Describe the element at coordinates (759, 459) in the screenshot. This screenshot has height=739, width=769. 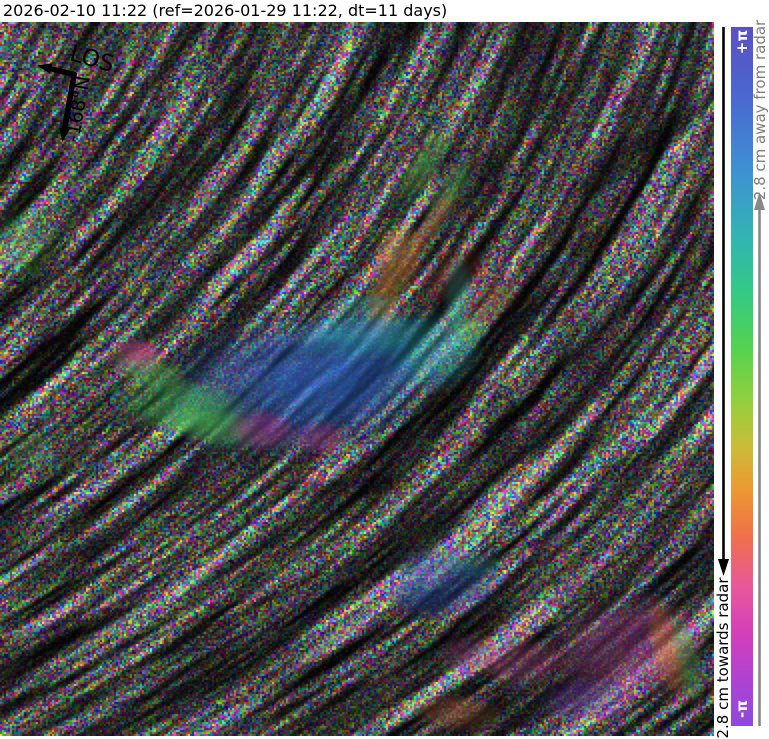
I see `away-radar-arrow-icon` at that location.